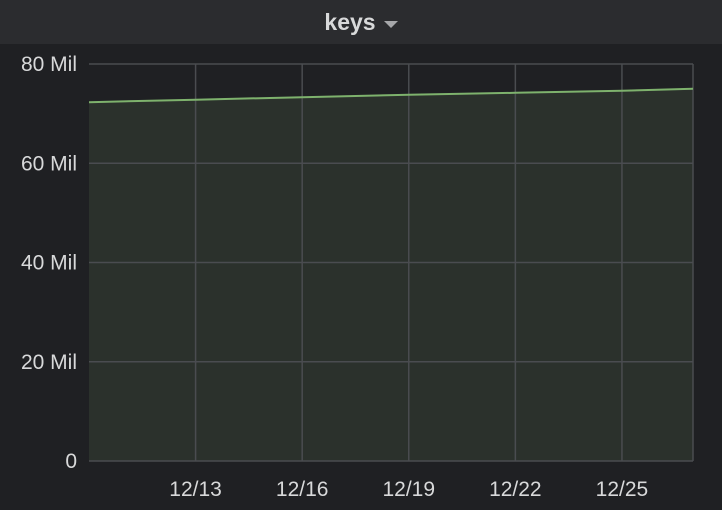 This screenshot has height=510, width=722. I want to click on y-tick-label: 60 Mil, so click(49, 163).